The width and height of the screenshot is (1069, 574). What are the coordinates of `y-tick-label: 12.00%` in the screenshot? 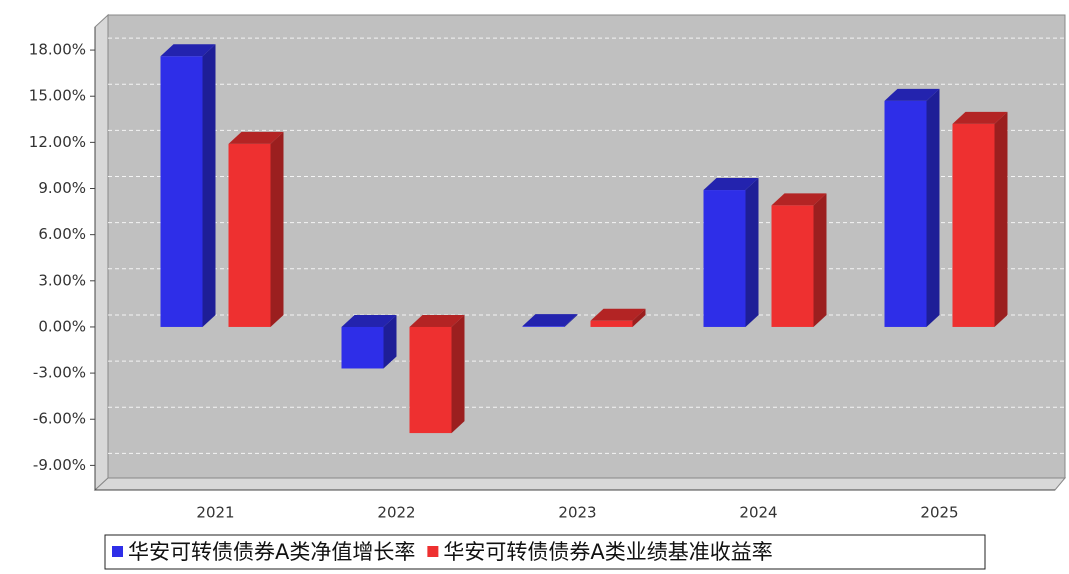 It's located at (57, 142).